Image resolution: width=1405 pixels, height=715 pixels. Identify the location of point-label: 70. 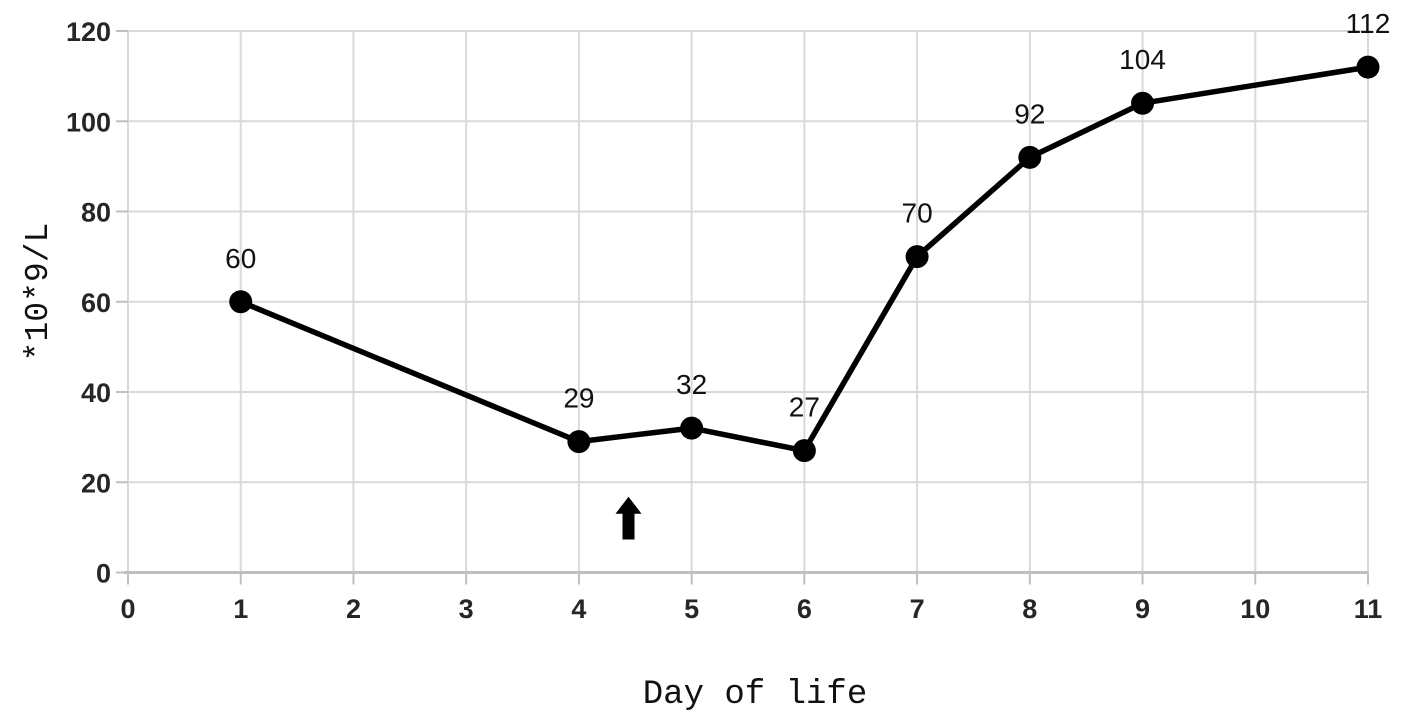
(917, 213).